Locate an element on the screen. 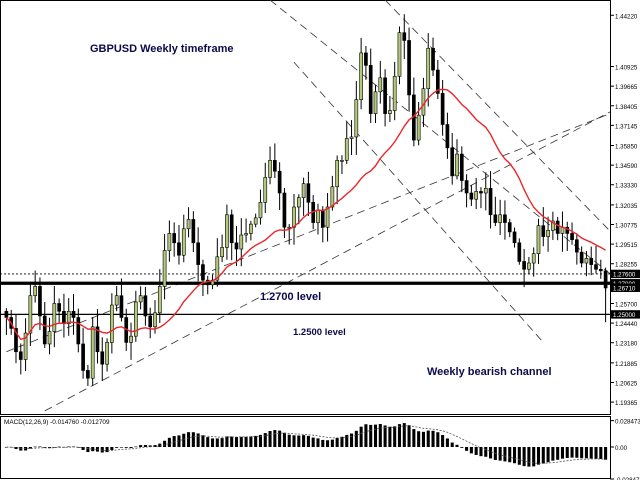  macd-signal-line is located at coordinates (306, 444).